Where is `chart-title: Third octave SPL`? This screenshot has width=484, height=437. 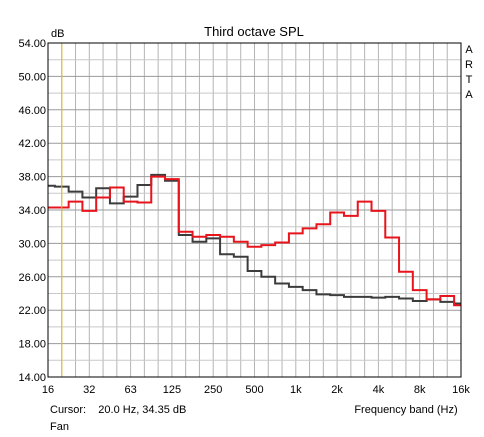 chart-title: Third octave SPL is located at coordinates (254, 31).